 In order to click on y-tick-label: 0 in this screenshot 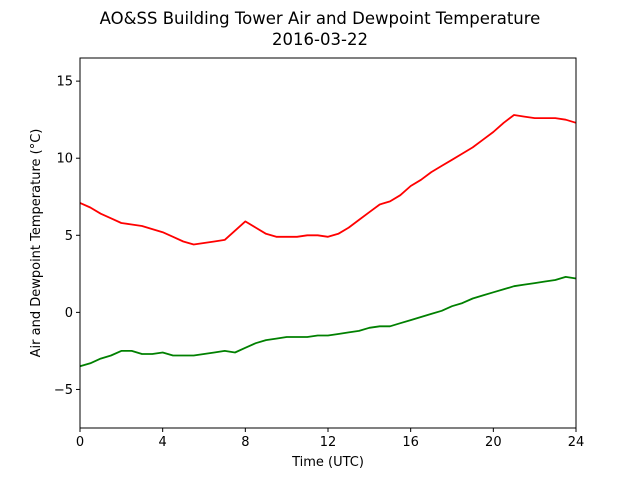, I will do `click(69, 313)`.